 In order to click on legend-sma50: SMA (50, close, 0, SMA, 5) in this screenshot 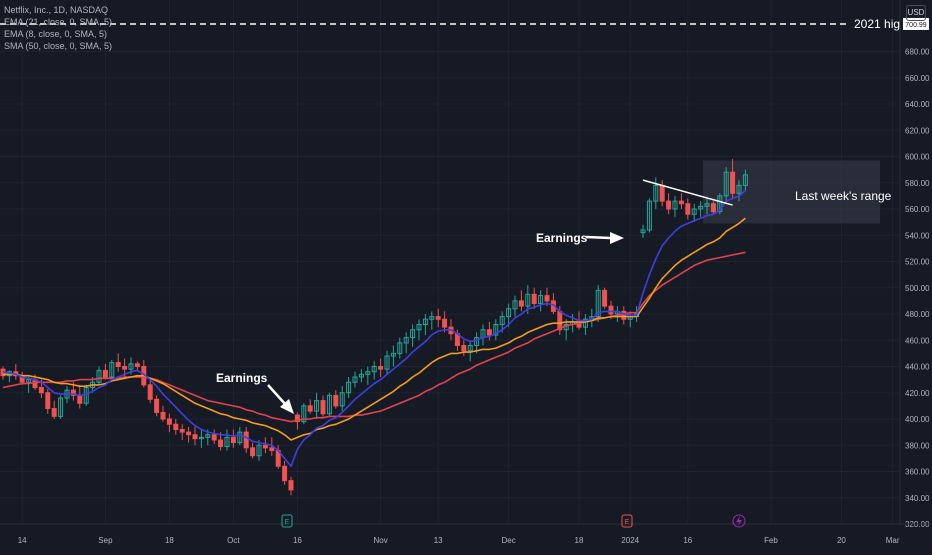, I will do `click(58, 46)`.